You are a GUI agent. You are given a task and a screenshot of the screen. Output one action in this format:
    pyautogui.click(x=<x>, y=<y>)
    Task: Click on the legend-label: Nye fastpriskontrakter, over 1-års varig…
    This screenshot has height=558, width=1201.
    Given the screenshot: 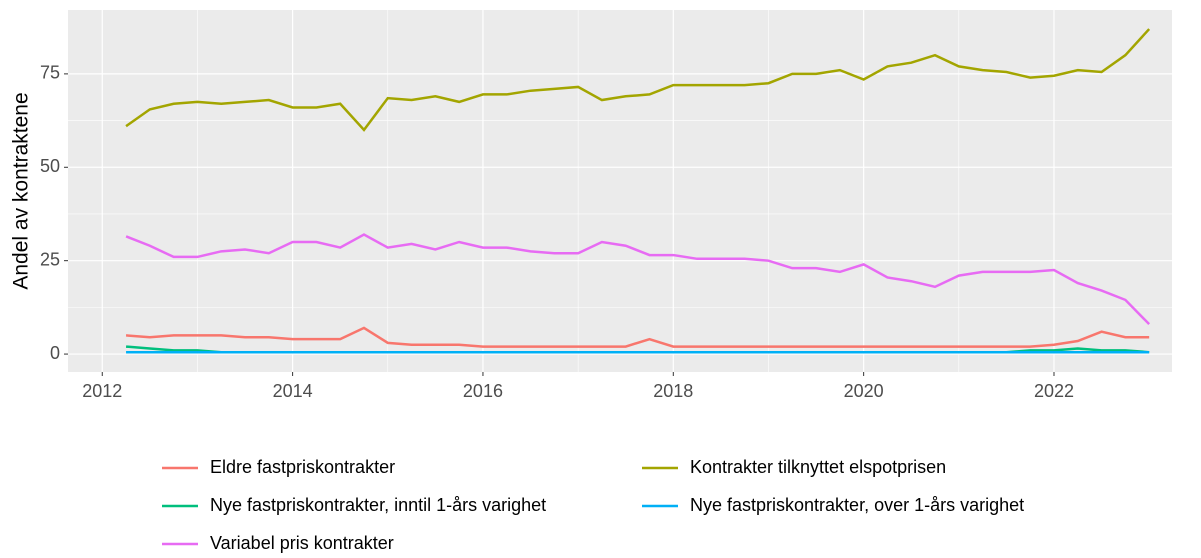 What is the action you would take?
    pyautogui.click(x=857, y=505)
    